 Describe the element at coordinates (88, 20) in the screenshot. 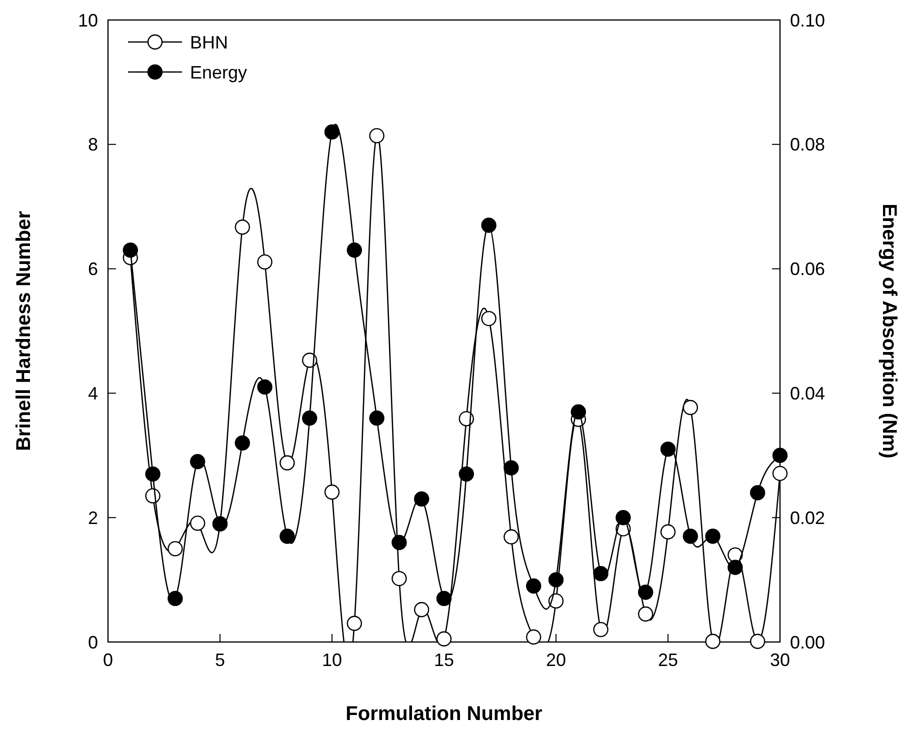

I see `y-tick-label: 10` at that location.